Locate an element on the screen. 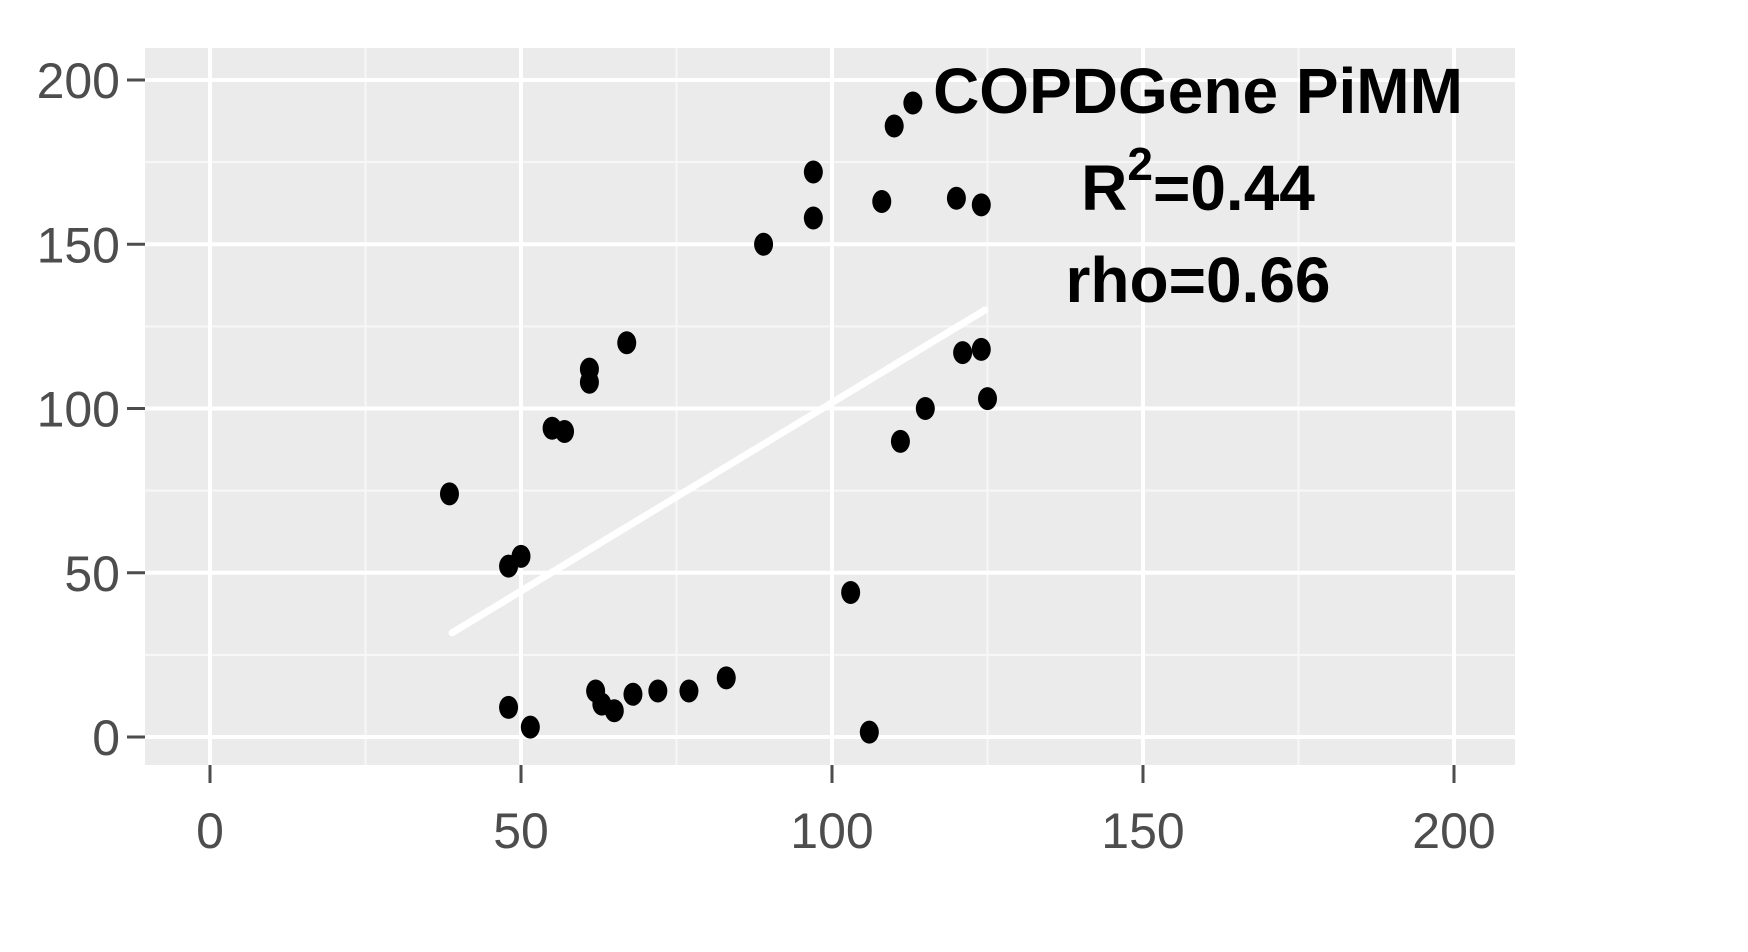  r-squared-label: R is located at coordinates (1104, 188).